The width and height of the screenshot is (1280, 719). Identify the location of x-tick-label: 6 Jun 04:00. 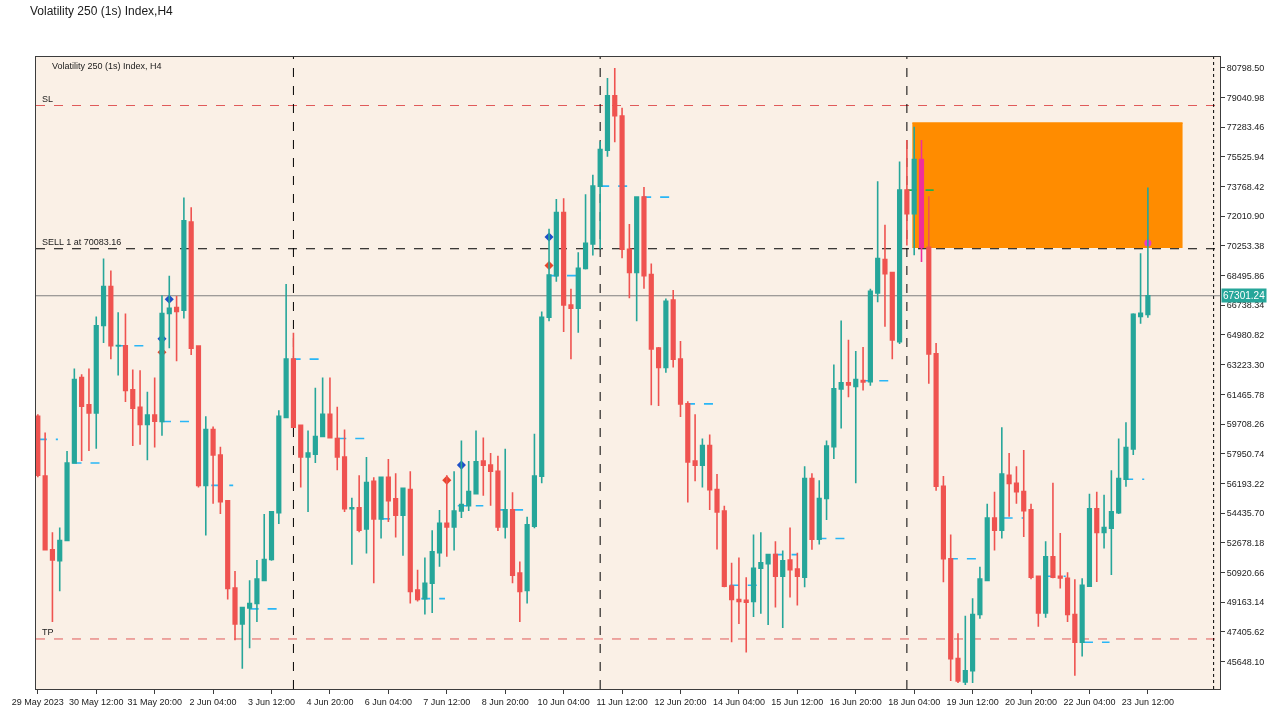
(388, 701).